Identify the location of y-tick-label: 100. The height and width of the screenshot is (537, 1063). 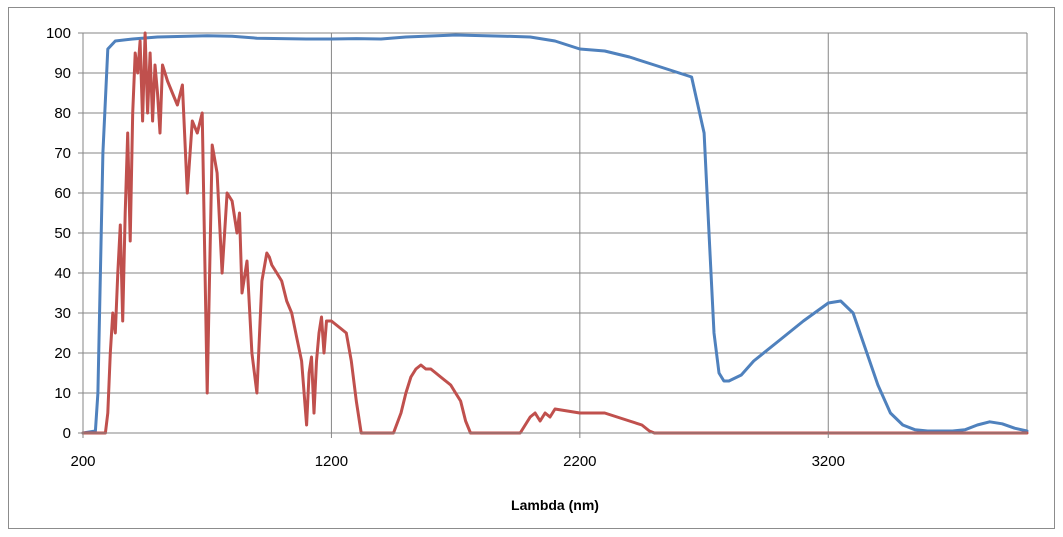
(58, 33).